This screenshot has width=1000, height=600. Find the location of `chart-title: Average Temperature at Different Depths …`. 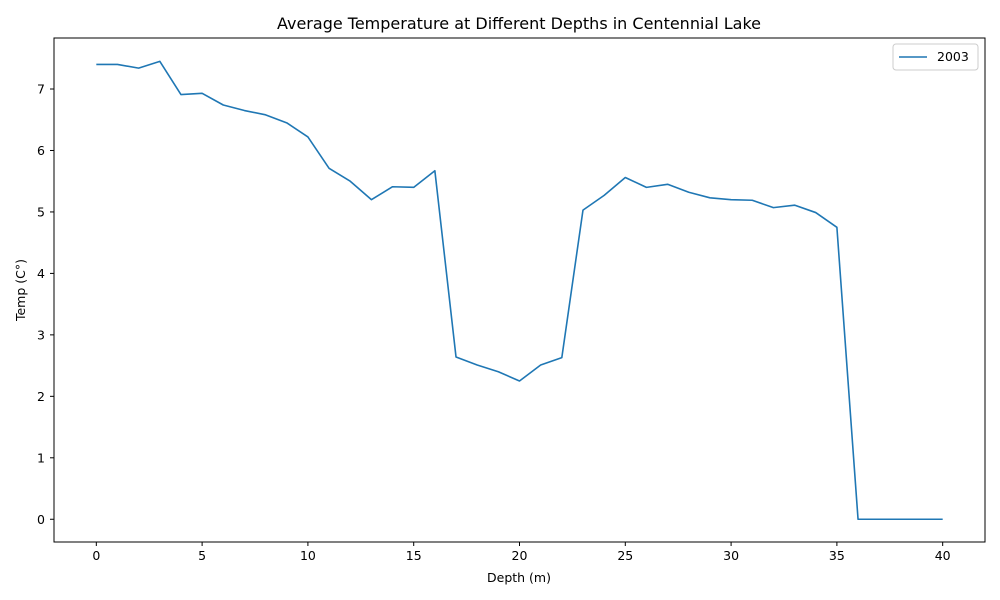

chart-title: Average Temperature at Different Depths … is located at coordinates (519, 23).